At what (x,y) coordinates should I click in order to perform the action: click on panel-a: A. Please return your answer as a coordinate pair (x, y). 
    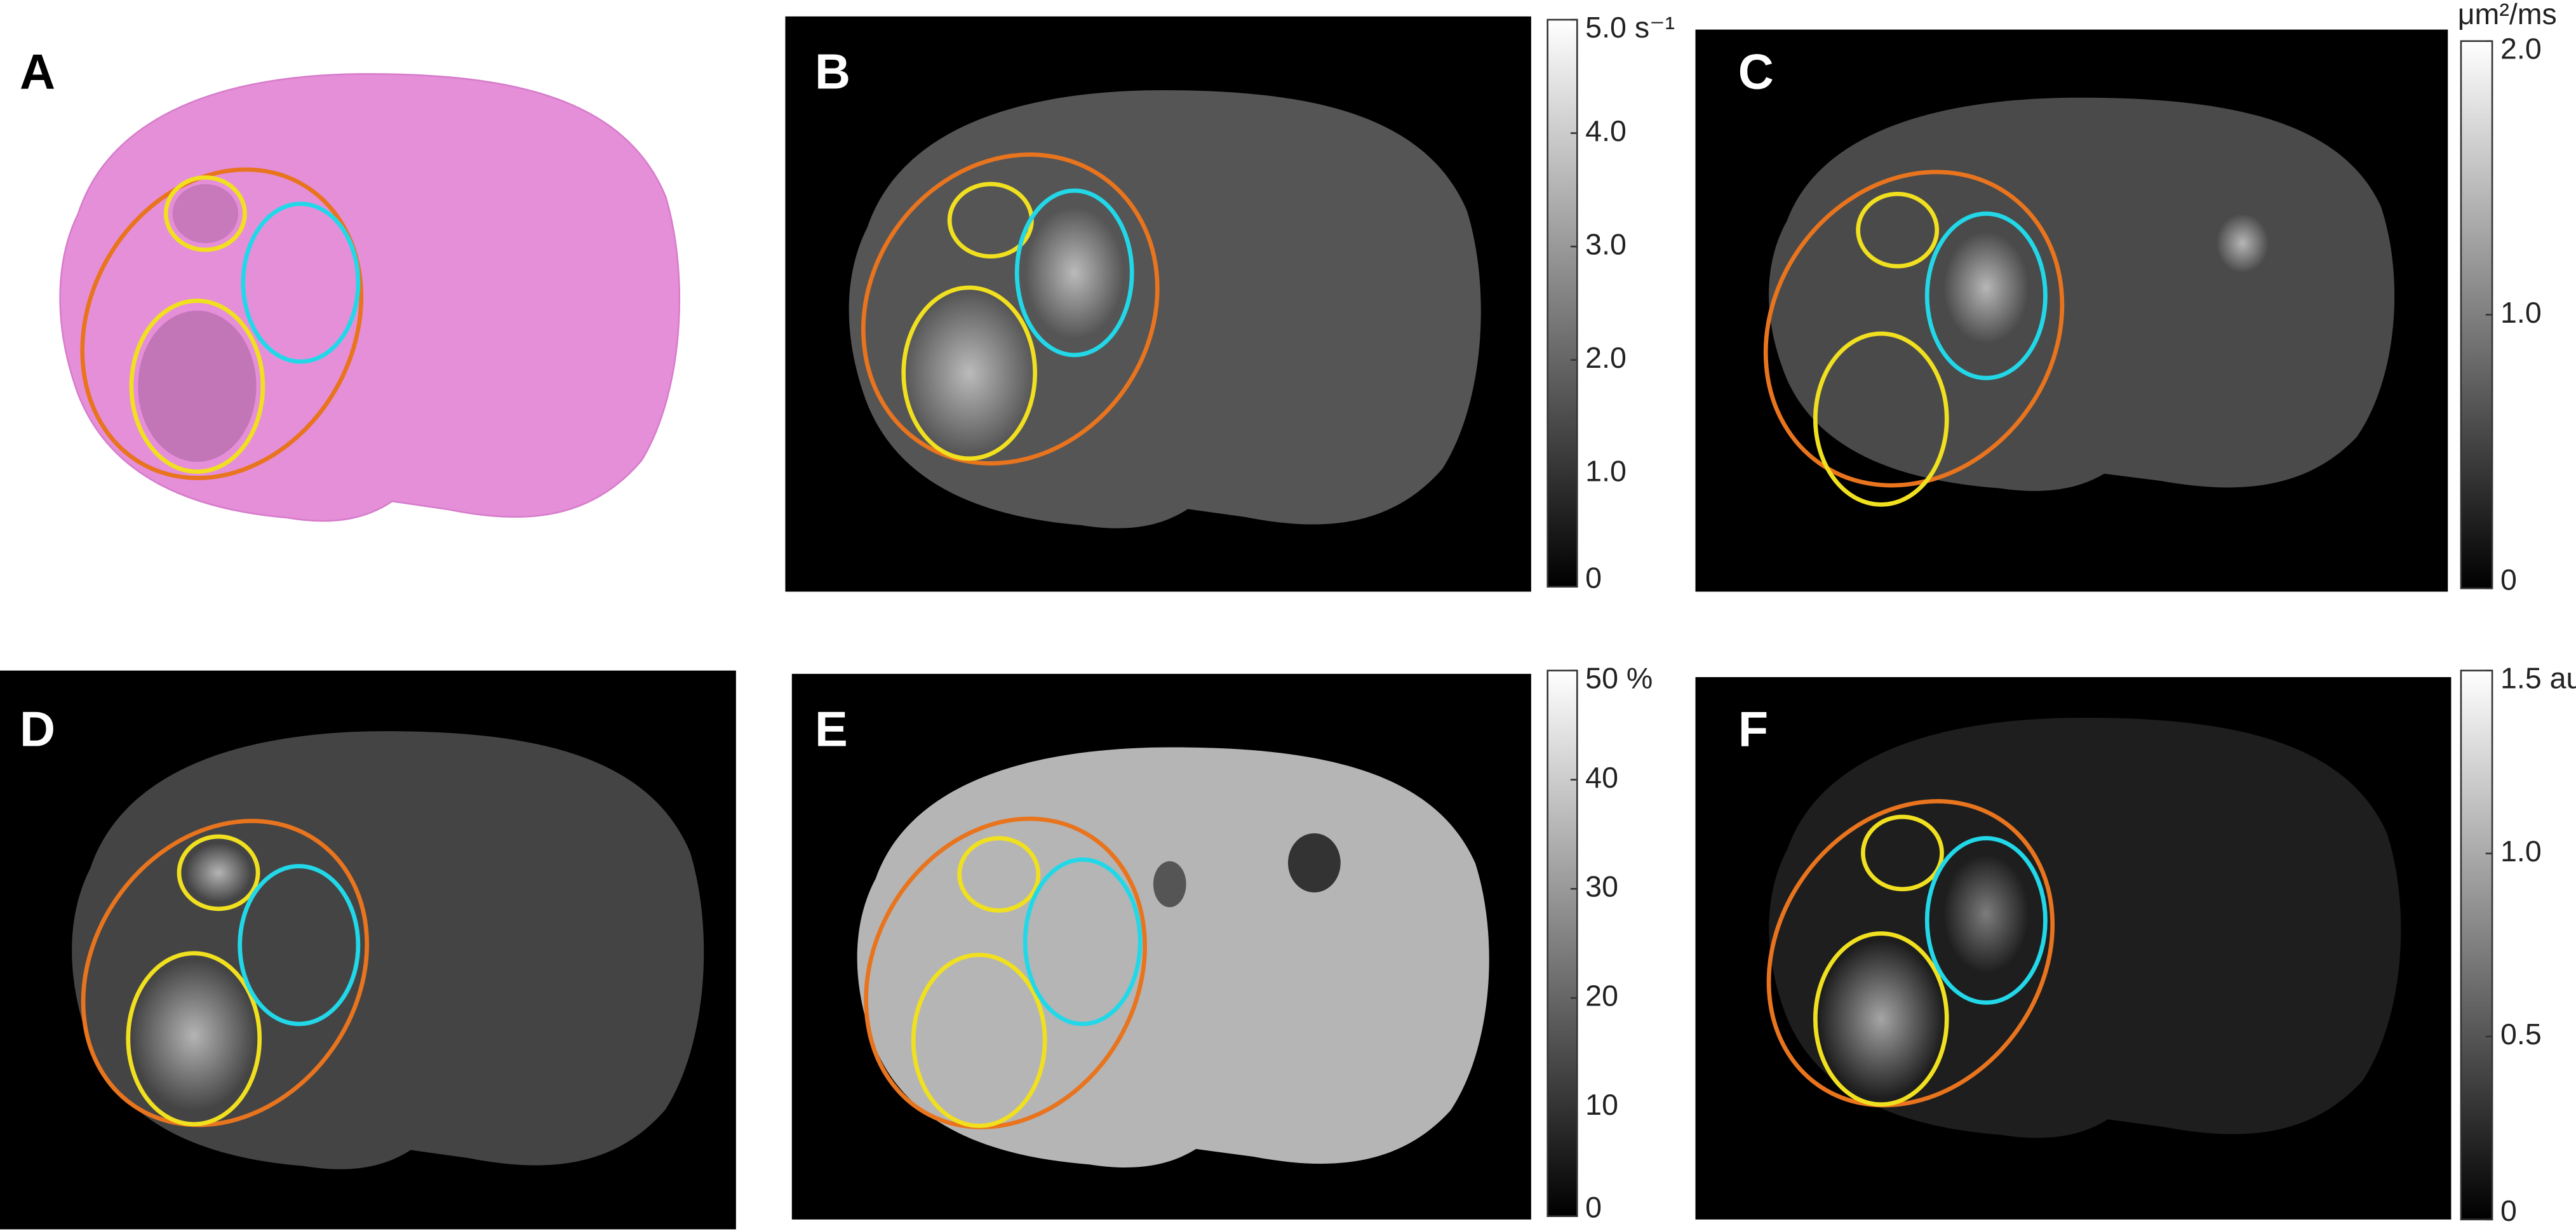
    Looking at the image, I should click on (350, 283).